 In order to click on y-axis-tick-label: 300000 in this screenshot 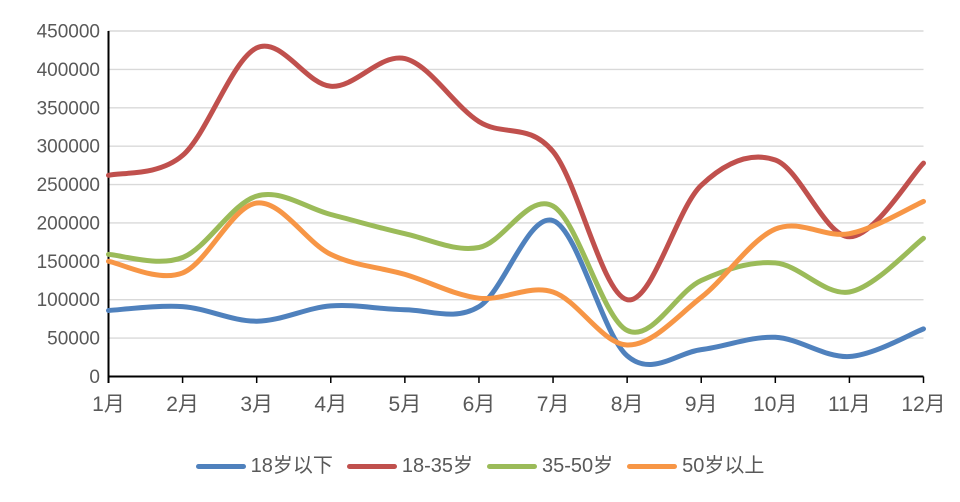, I will do `click(68, 147)`.